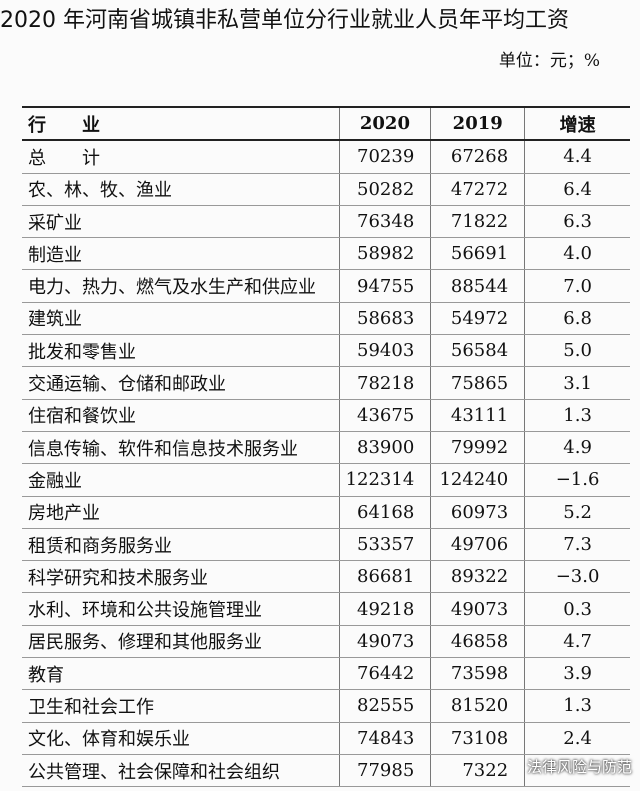  I want to click on industry-cell: 采矿业, so click(181, 222).